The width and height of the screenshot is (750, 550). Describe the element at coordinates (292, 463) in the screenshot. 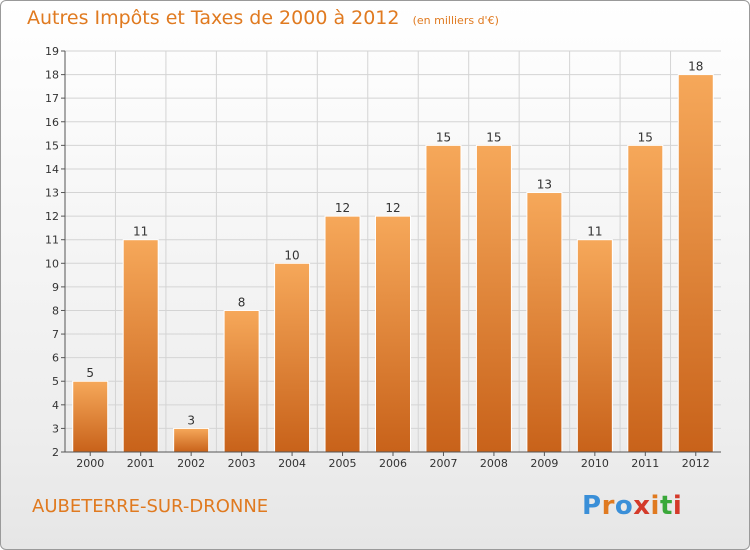

I see `x-tick-label: 2004` at that location.